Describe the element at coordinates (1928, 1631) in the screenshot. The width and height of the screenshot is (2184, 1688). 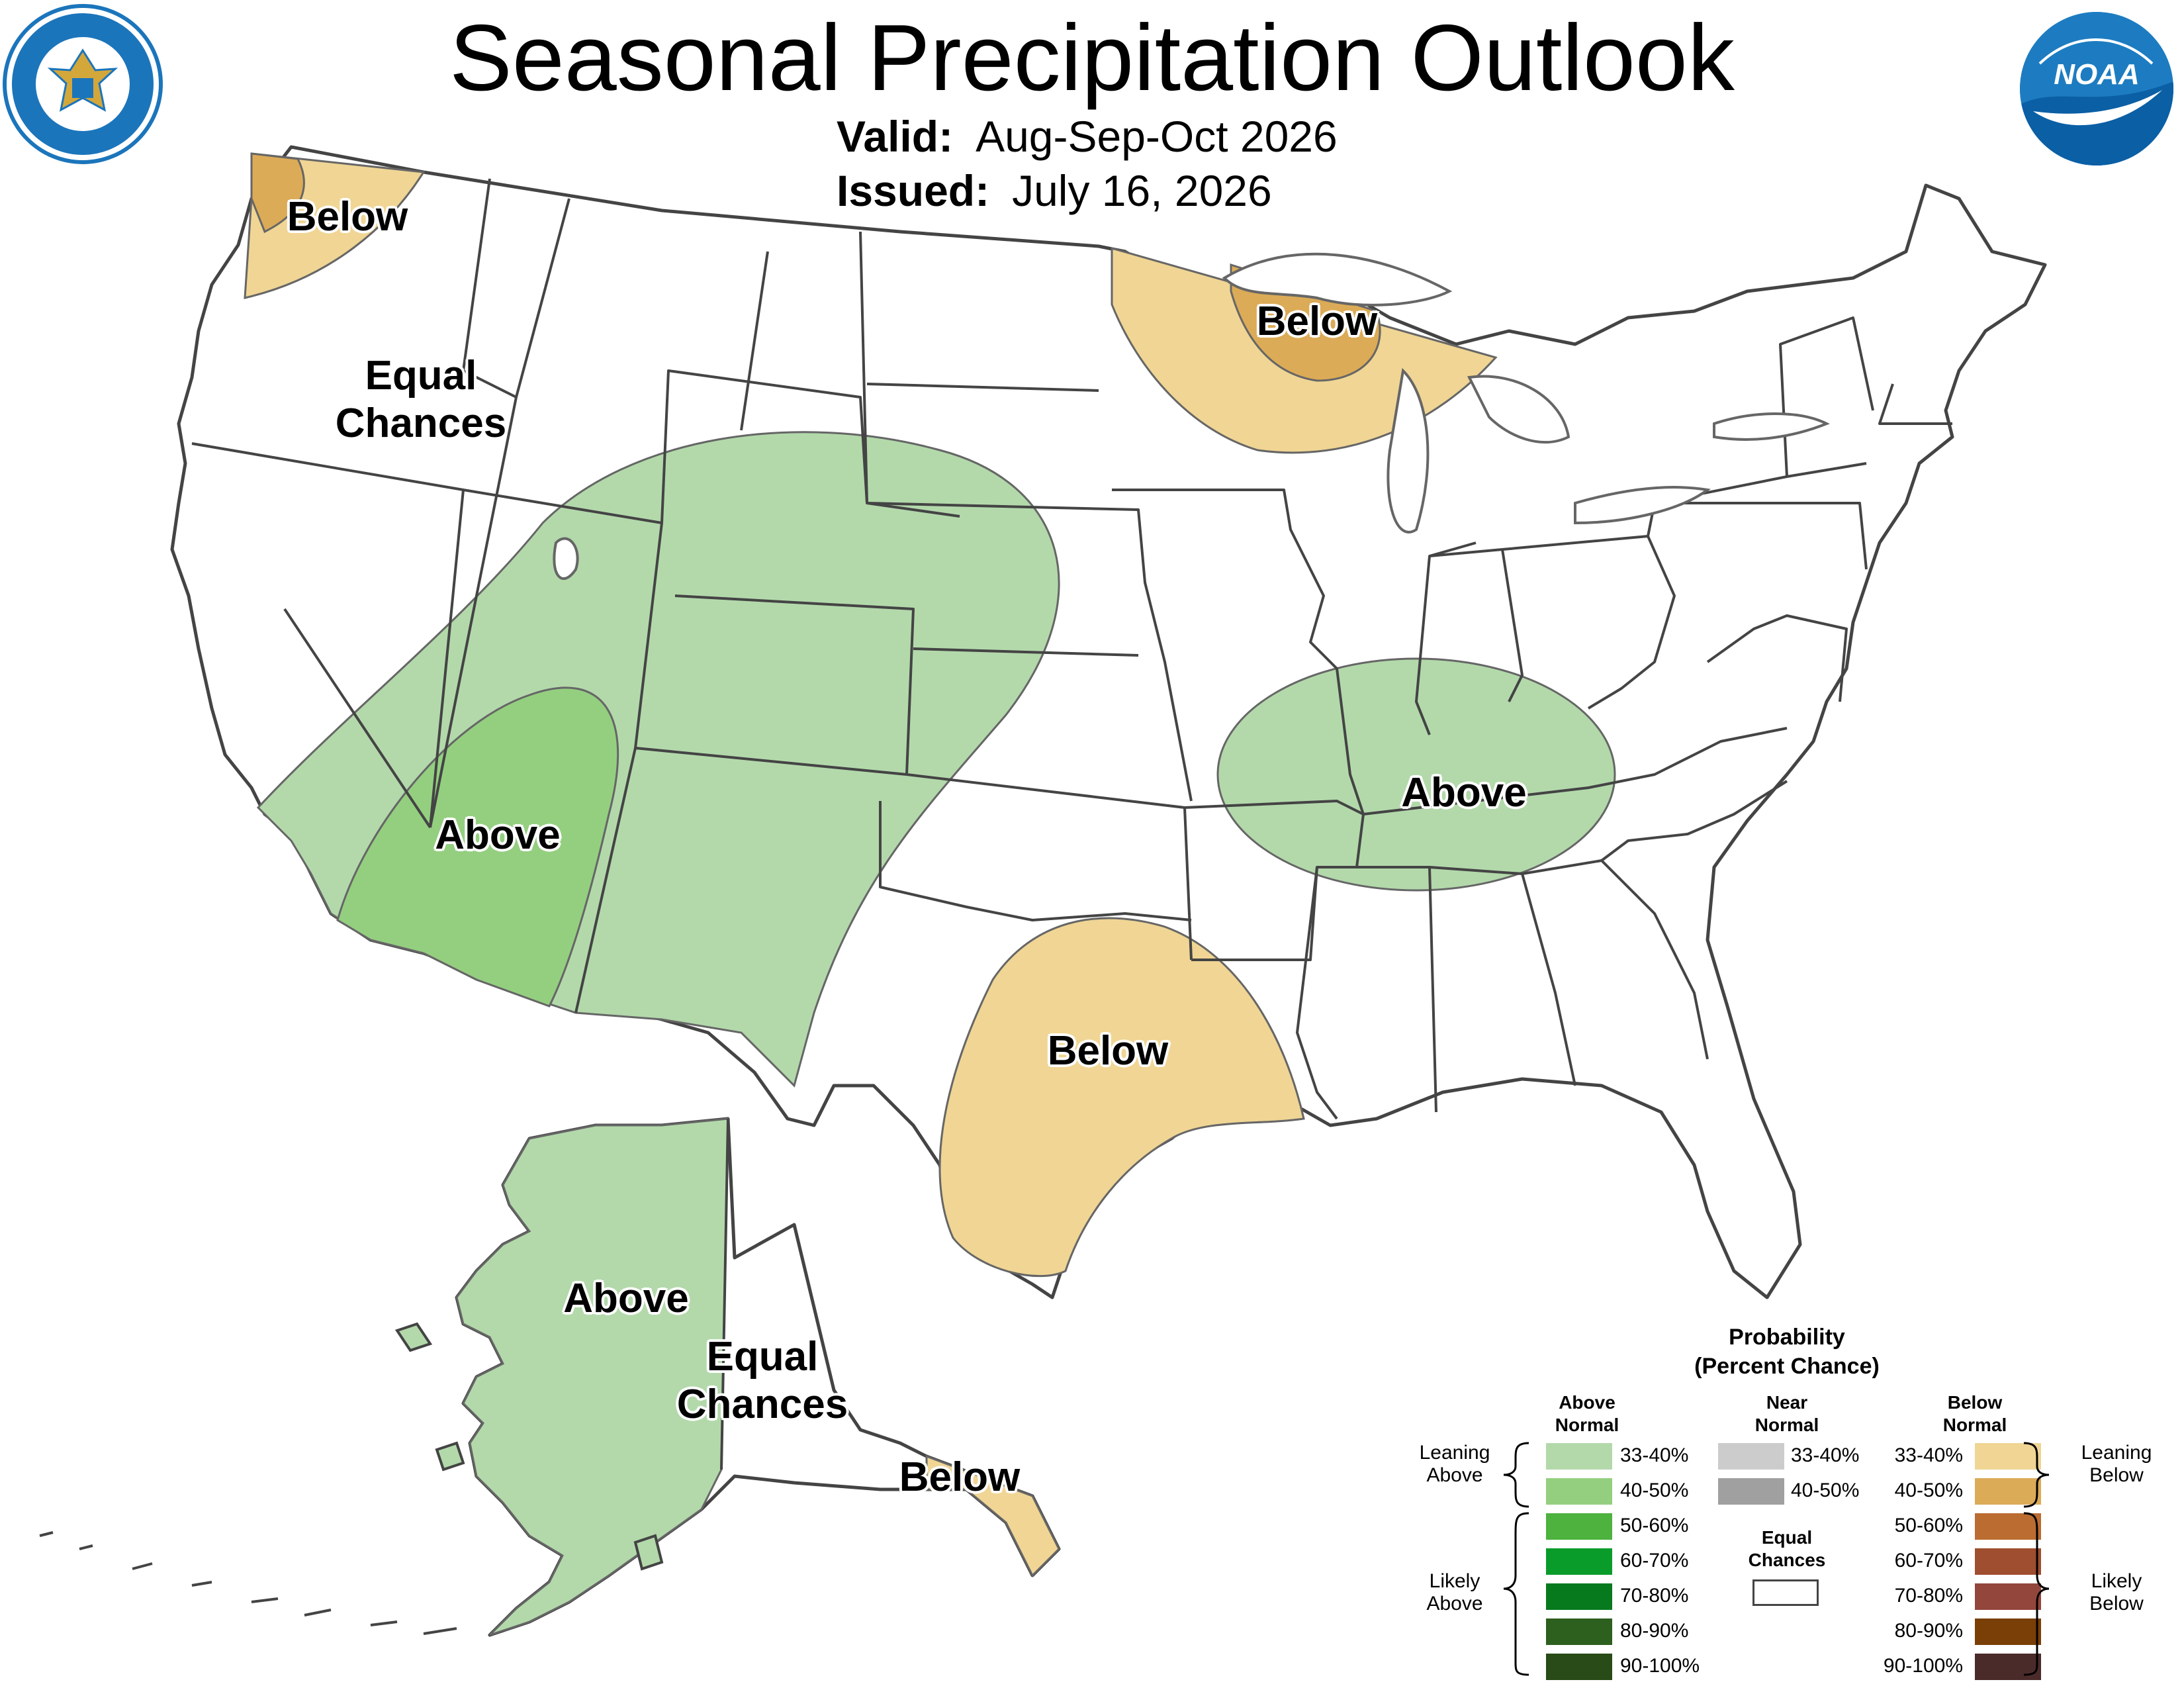
I see `below-range-label: 80-90%` at that location.